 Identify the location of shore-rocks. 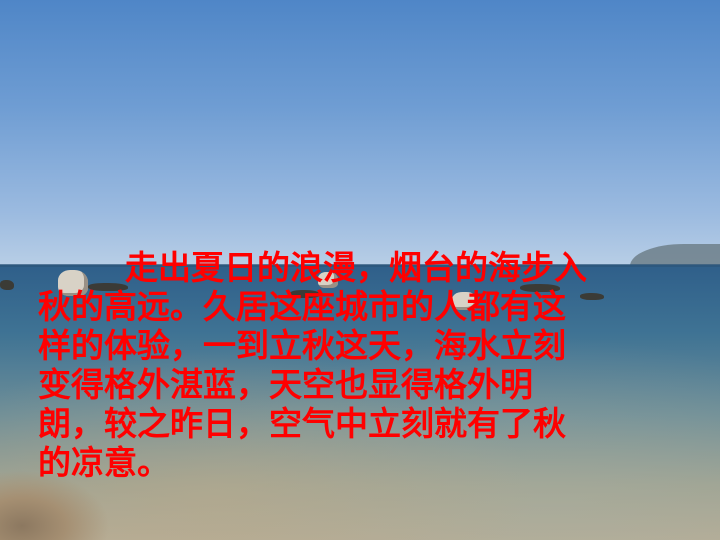
(55, 505).